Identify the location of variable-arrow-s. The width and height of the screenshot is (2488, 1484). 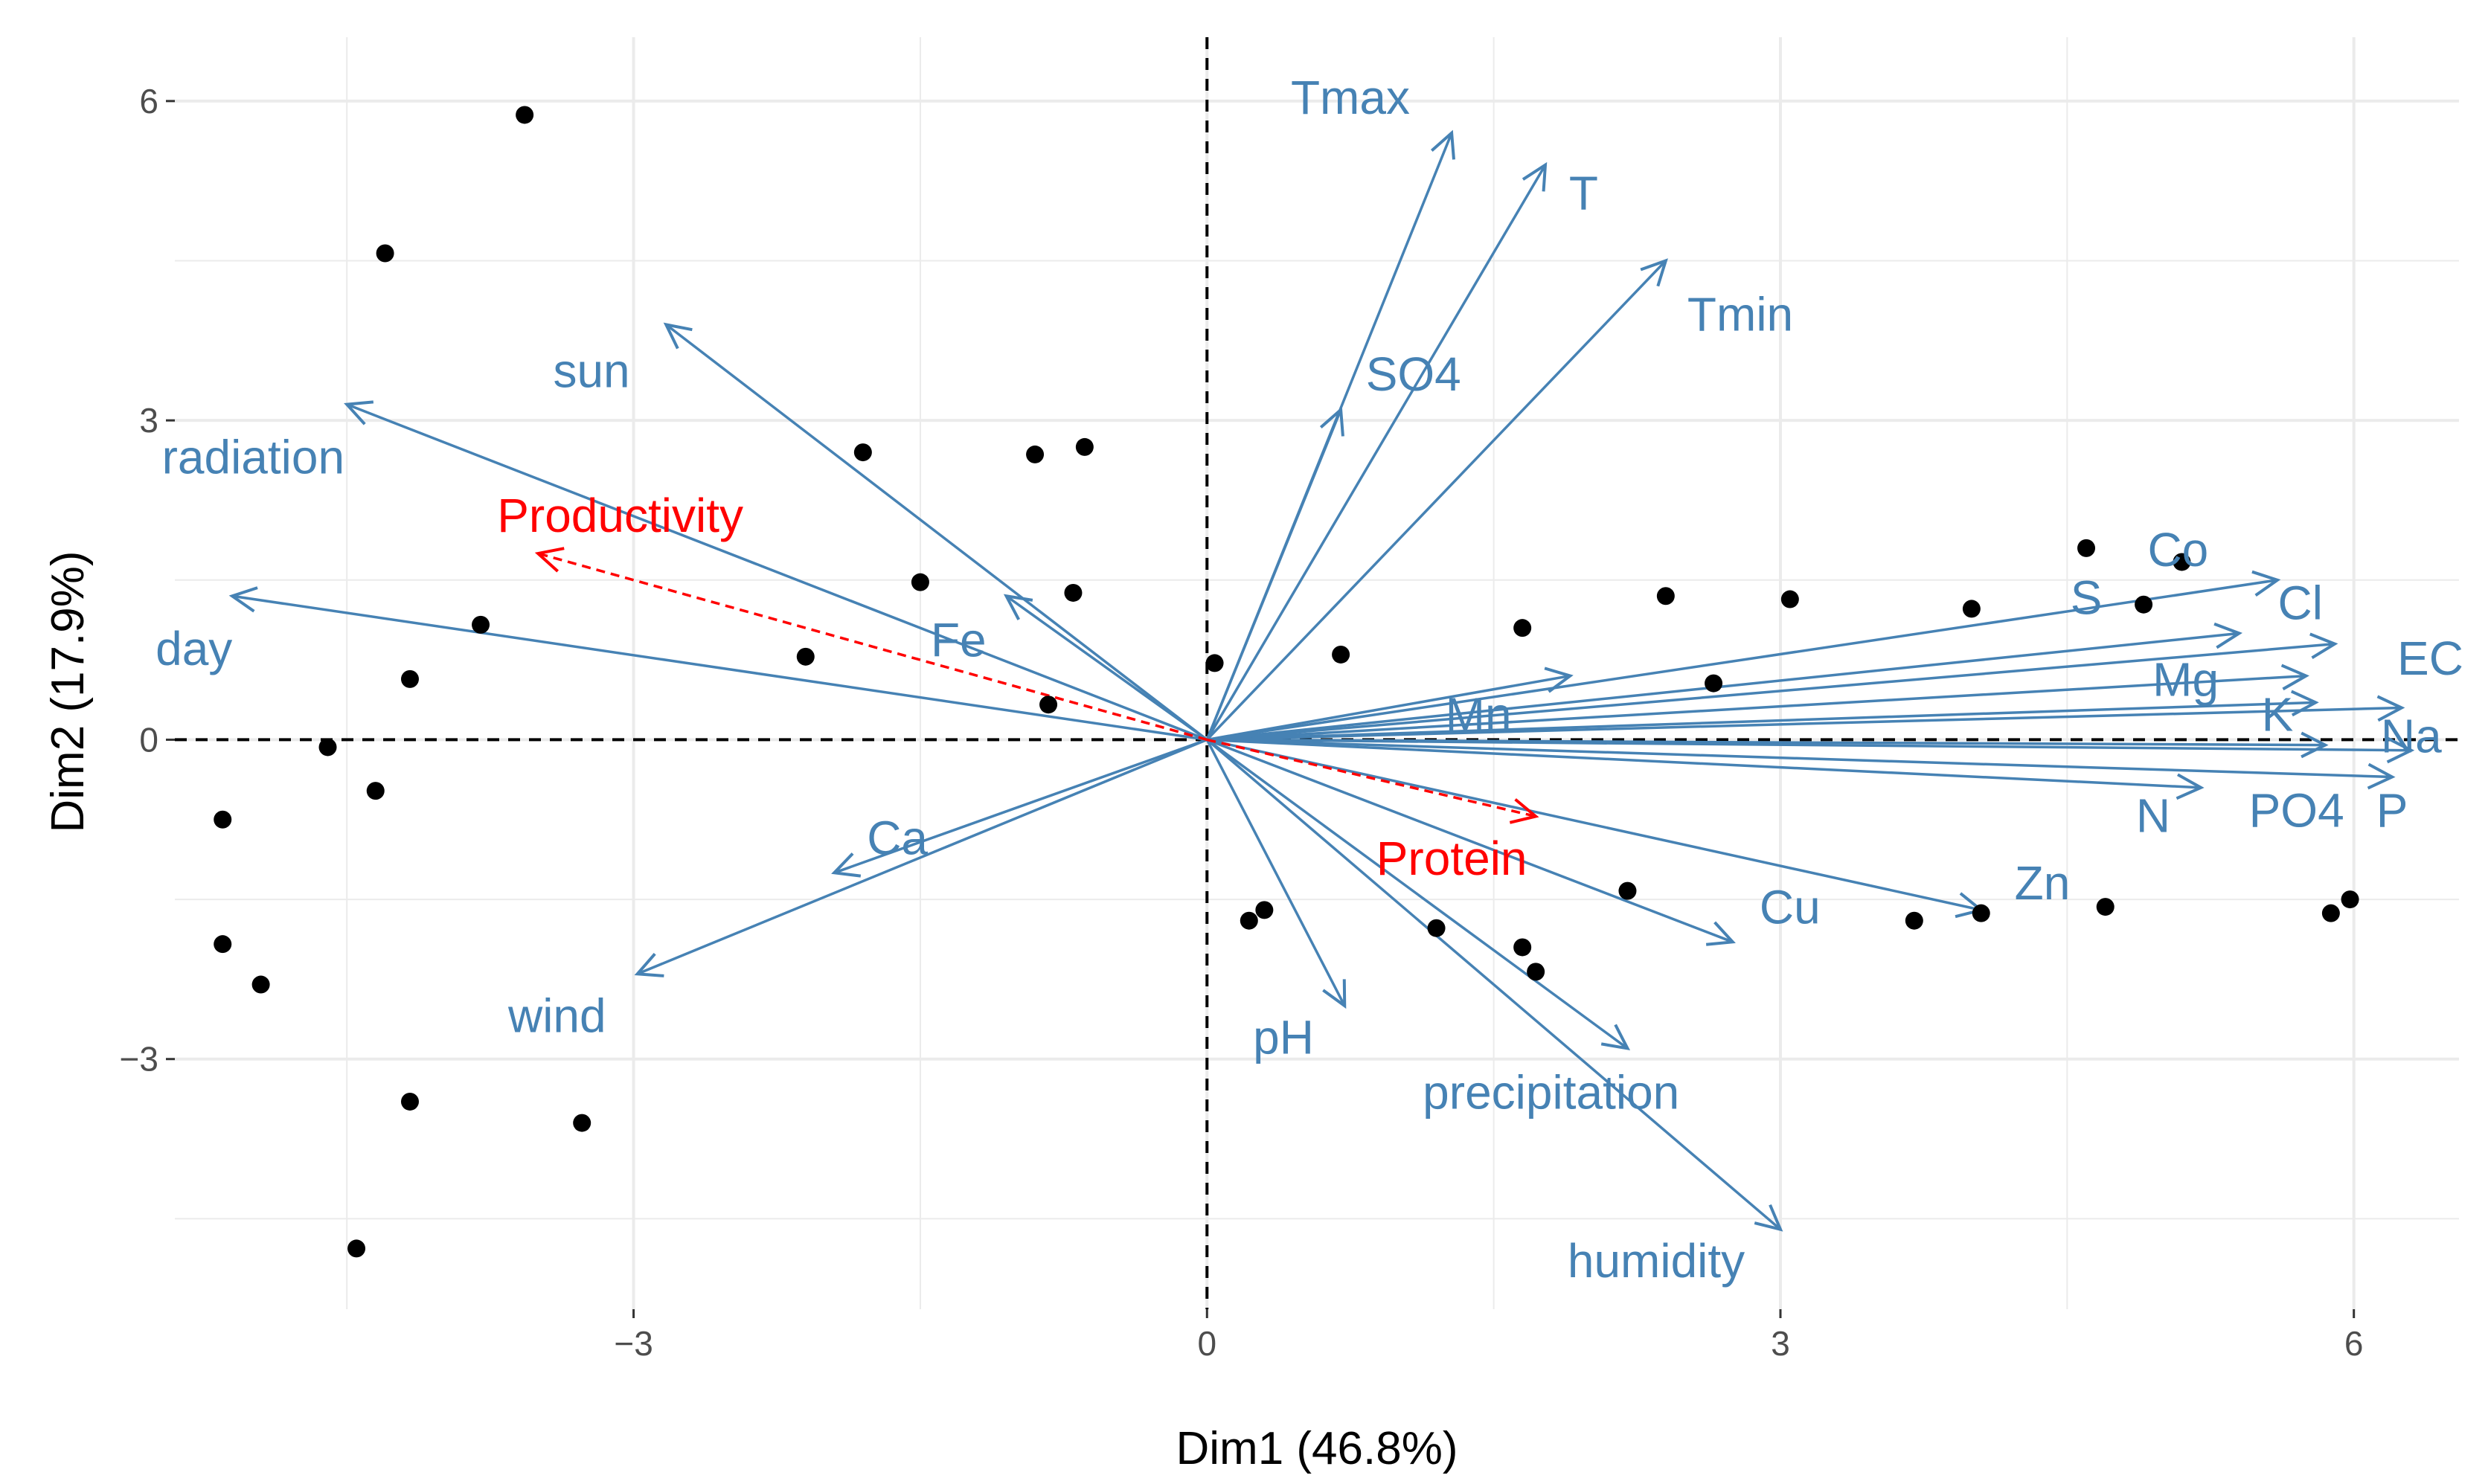
(1725, 682).